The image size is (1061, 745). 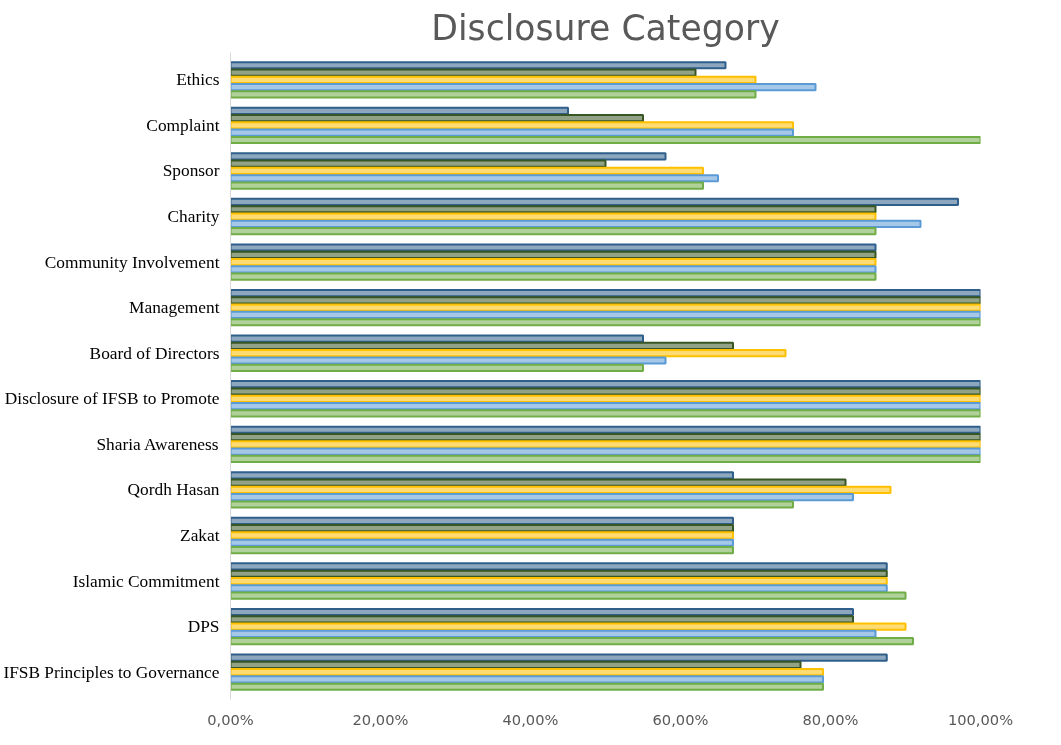 I want to click on y-tick-label: Disclosure of IFSB to Promote, so click(x=112, y=399).